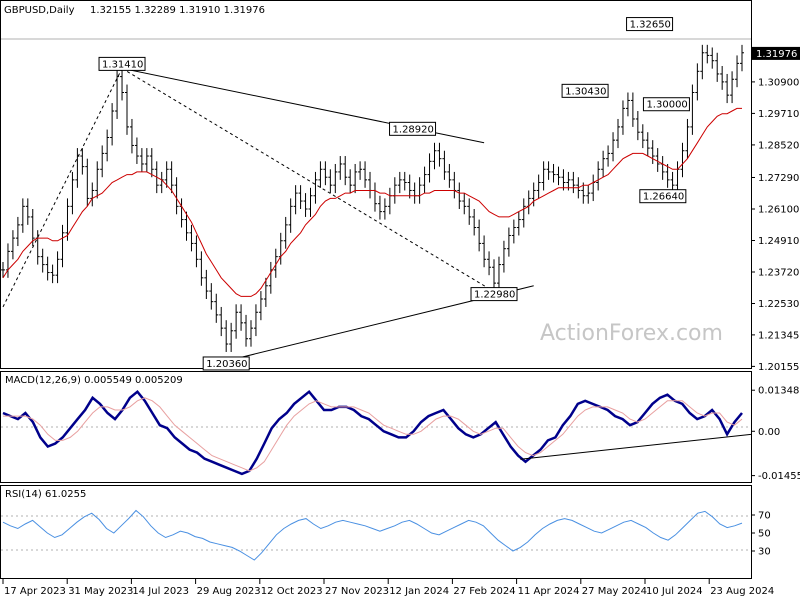 The height and width of the screenshot is (600, 800). Describe the element at coordinates (764, 534) in the screenshot. I see `rsi-y-tick-label-1: 50` at that location.